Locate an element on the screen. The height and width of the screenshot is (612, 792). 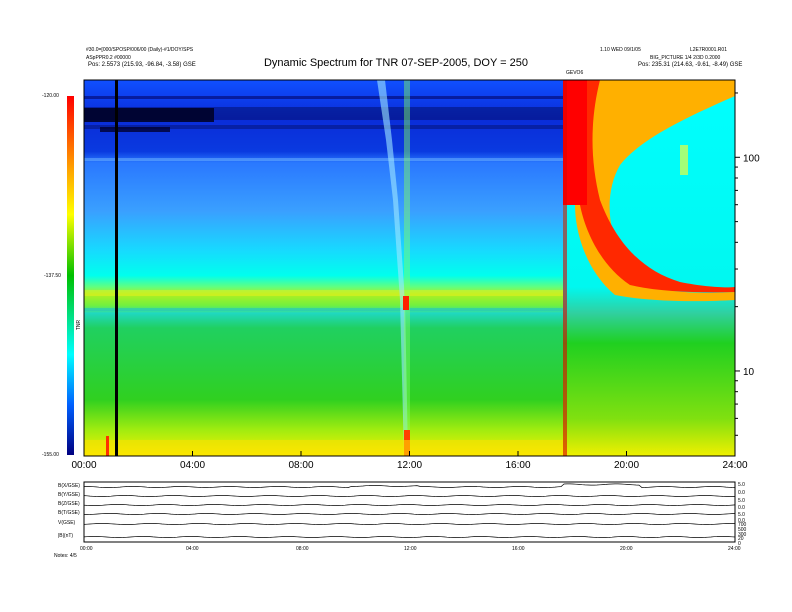
mag-right-label: 300 is located at coordinates (742, 535).